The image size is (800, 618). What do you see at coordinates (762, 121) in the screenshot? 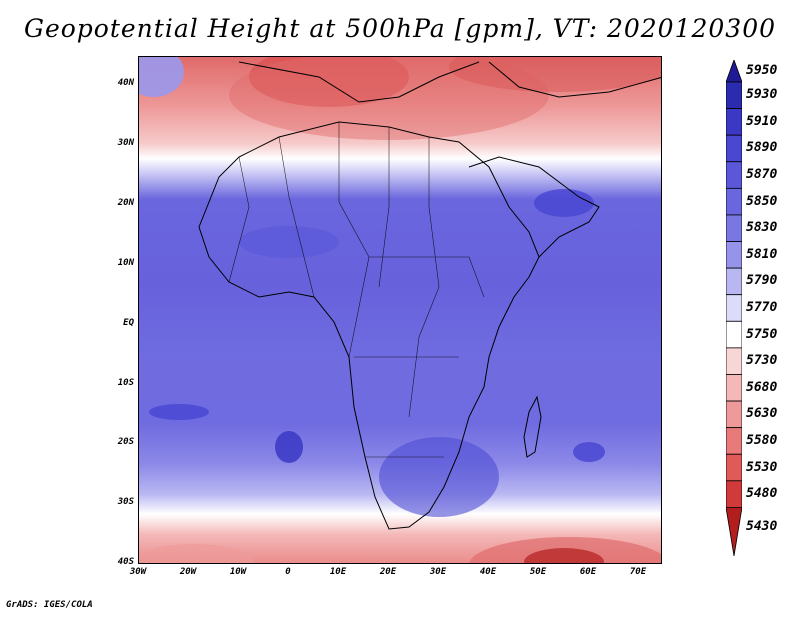
I see `colorbar-level-label: 5910` at bounding box center [762, 121].